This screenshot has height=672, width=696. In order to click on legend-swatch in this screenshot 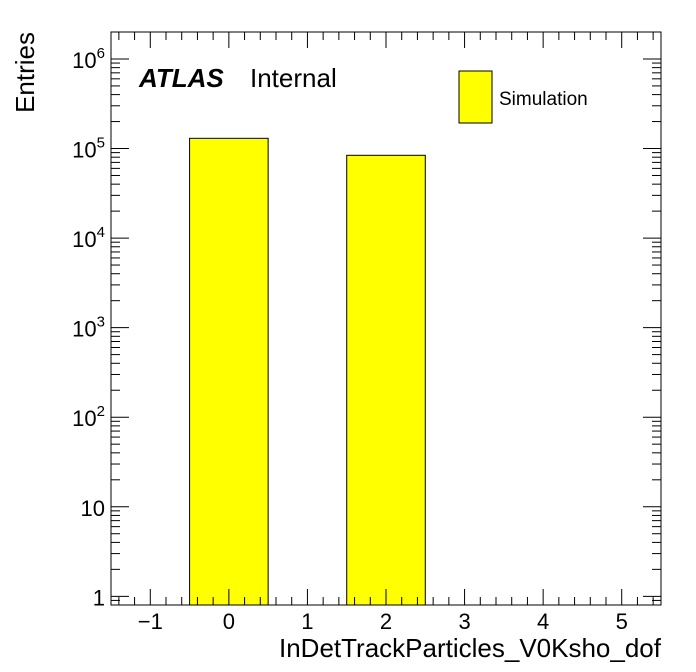, I will do `click(475, 97)`.